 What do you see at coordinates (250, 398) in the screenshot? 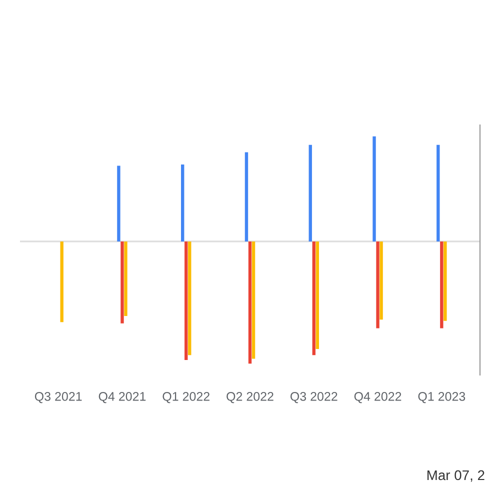
I see `x-tick-label: Q2 2022` at bounding box center [250, 398].